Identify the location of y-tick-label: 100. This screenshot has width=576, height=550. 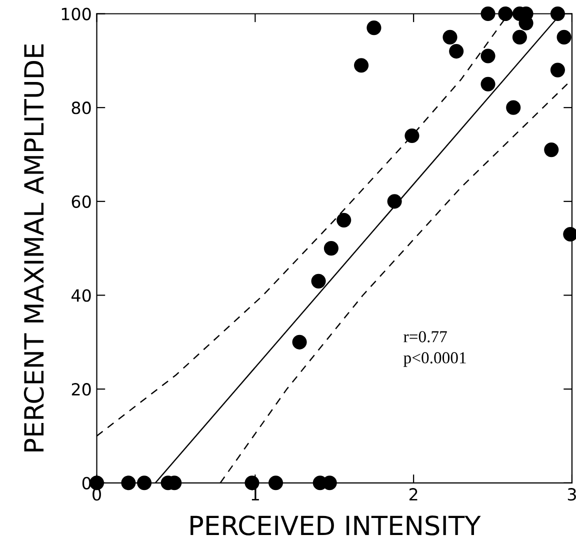
(76, 14).